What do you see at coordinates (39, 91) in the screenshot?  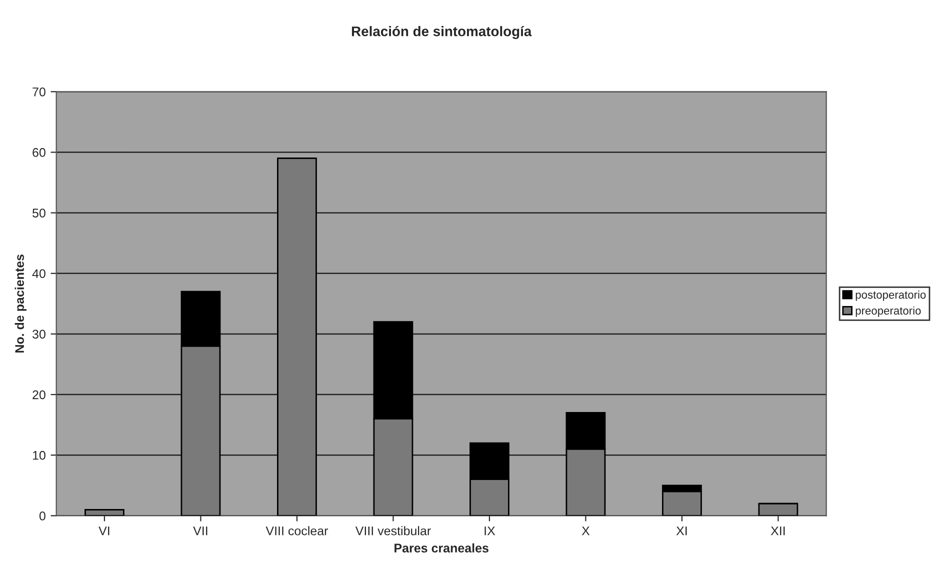 I see `y-tick-label: 70` at bounding box center [39, 91].